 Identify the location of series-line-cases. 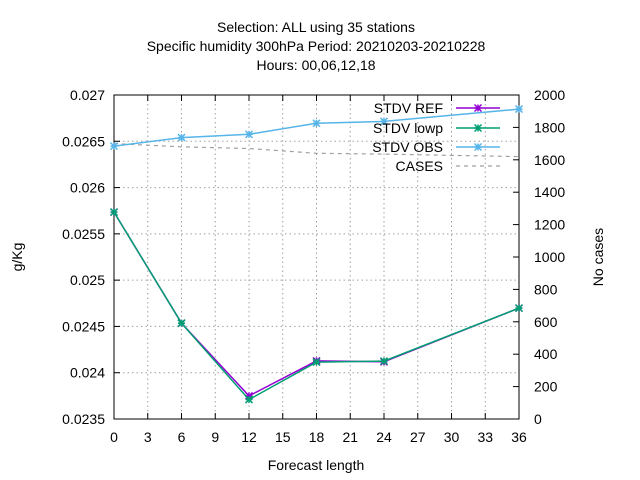
(316, 150).